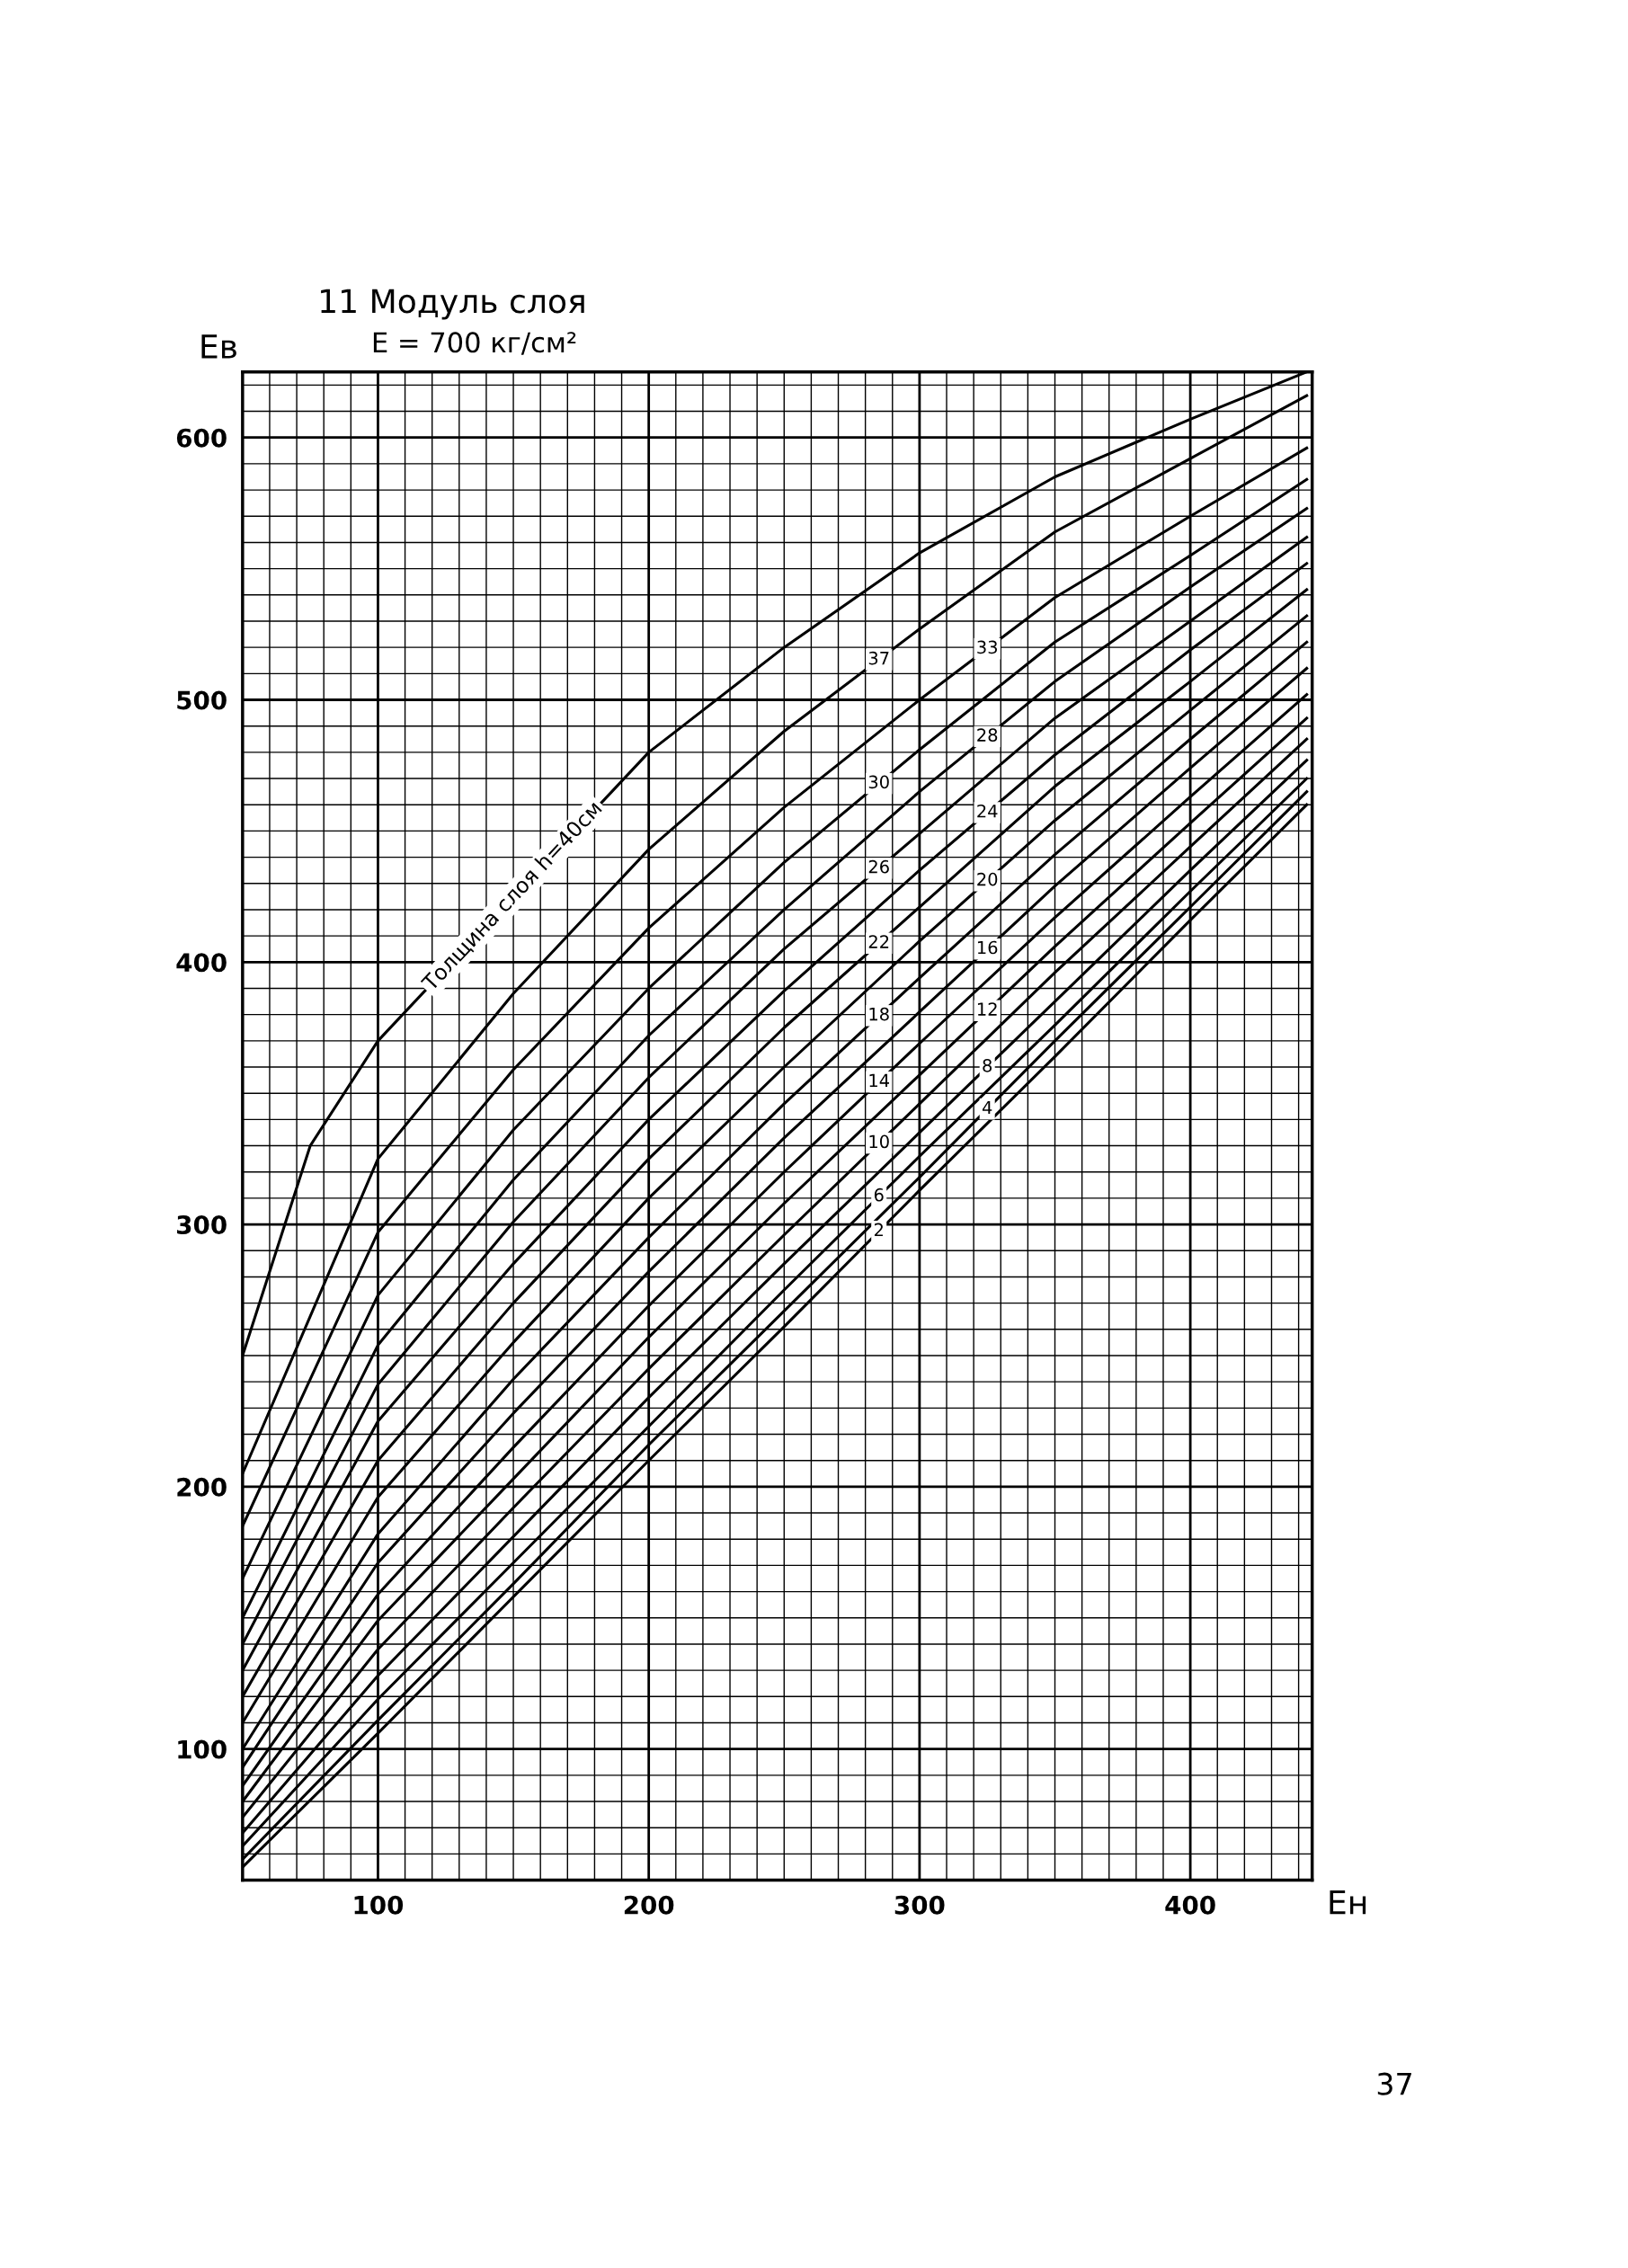 The width and height of the screenshot is (1628, 2268). Describe the element at coordinates (987, 811) in the screenshot. I see `series-label: 24` at that location.